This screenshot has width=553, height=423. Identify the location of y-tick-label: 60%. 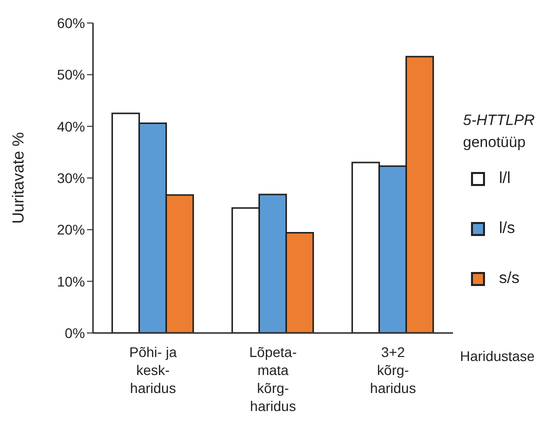
(70, 22).